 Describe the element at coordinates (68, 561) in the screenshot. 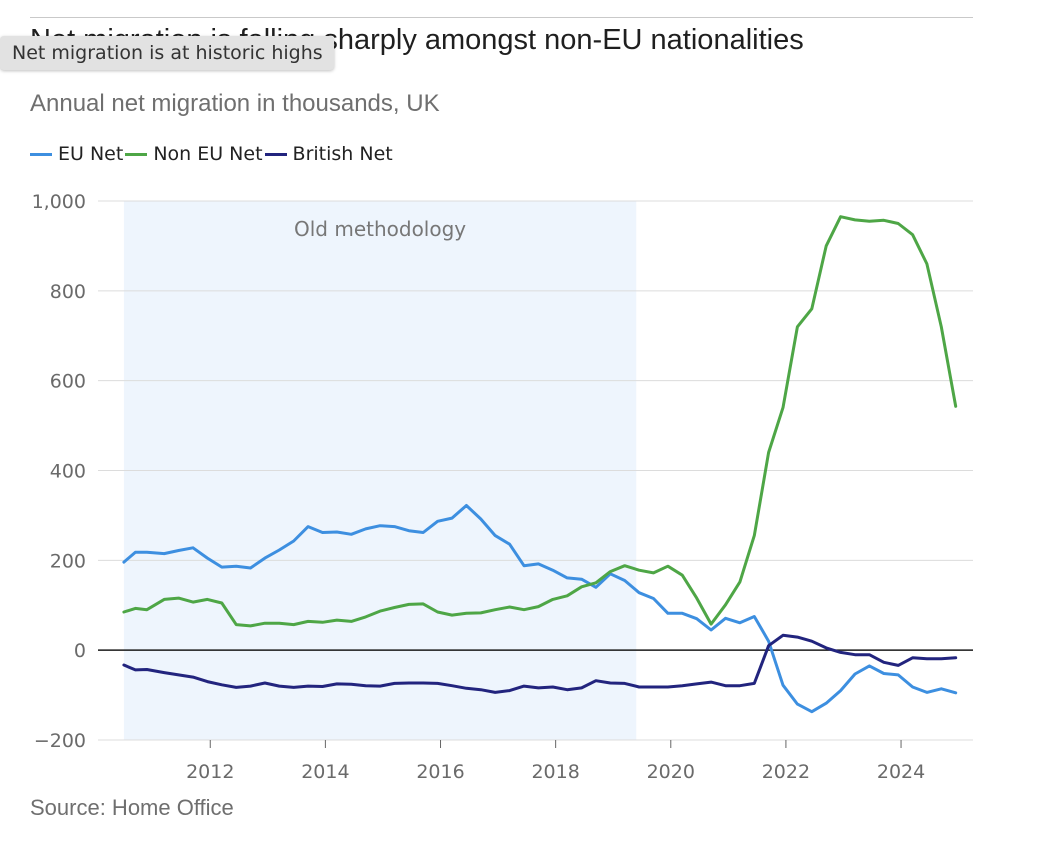

I see `y-tick-label: 200` at that location.